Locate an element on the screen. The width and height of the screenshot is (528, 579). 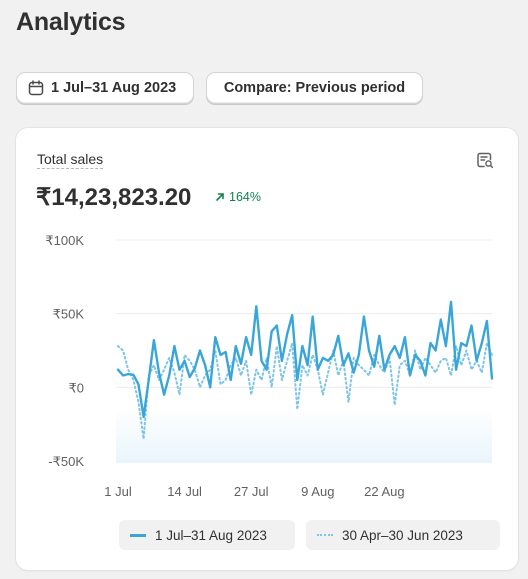
legend-item-previous: 30 Apr–30 Jun 2023 is located at coordinates (403, 535).